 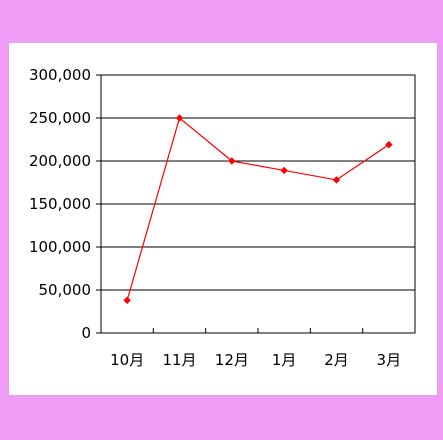 I want to click on x-tick-label: 11月, so click(x=179, y=360).